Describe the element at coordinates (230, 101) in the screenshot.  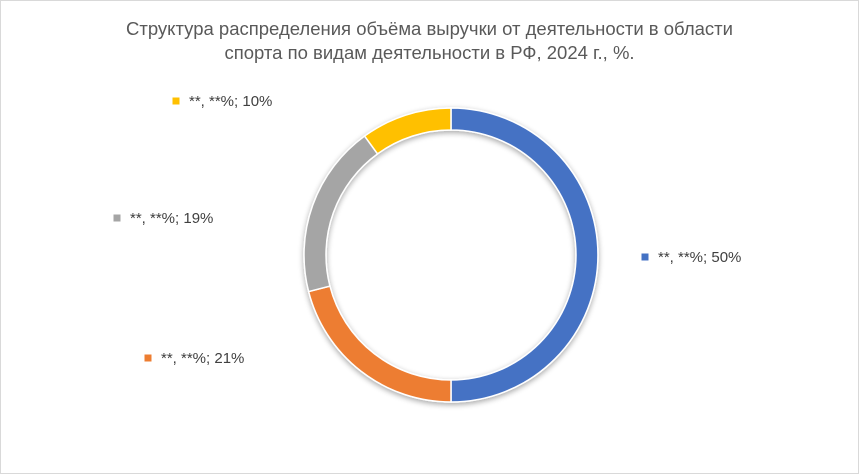
I see `data-label-4: **, **%; 10%` at that location.